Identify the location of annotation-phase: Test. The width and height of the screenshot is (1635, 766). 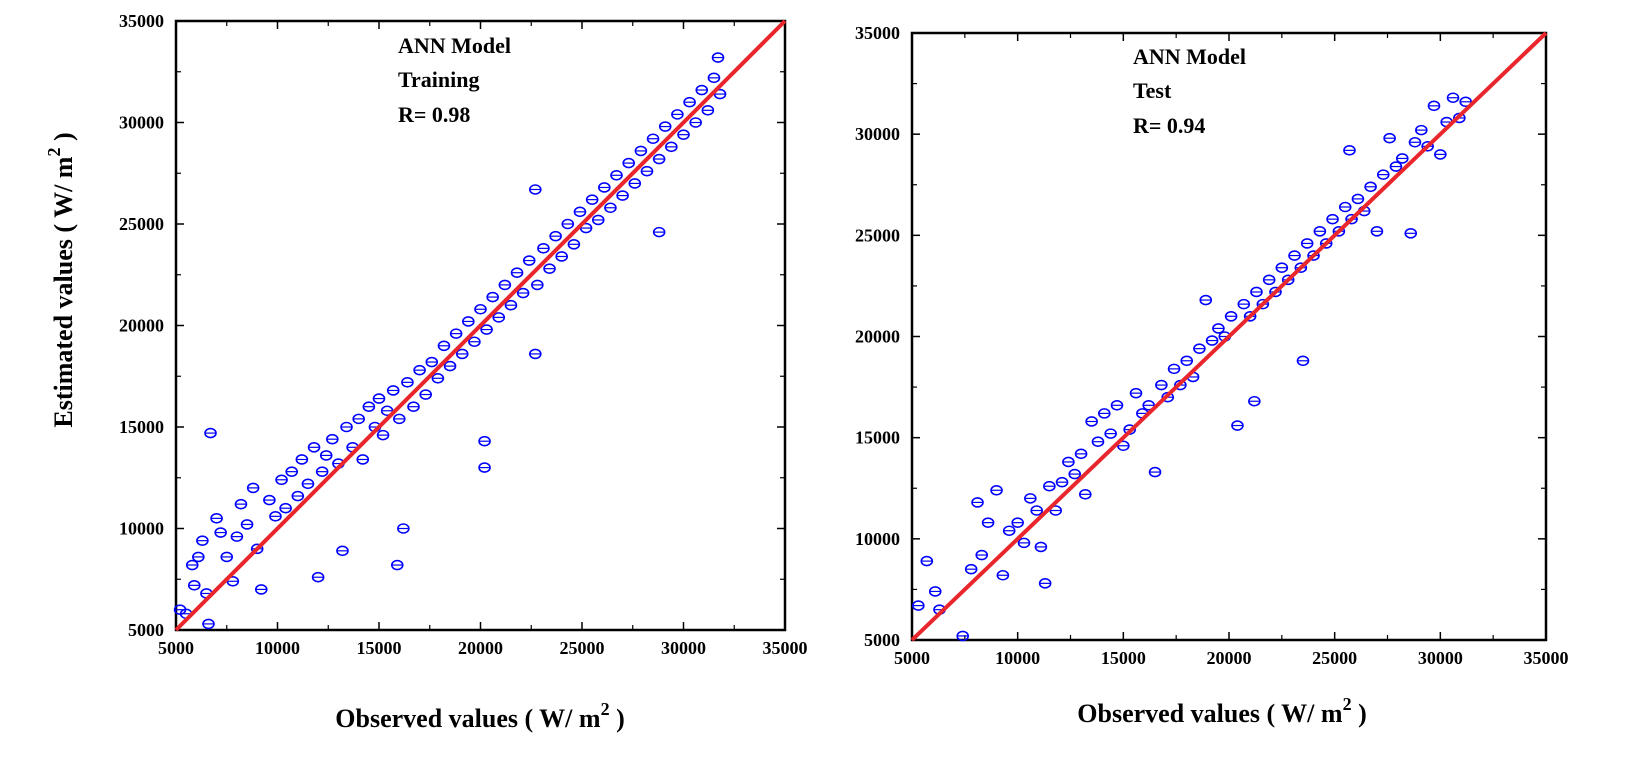
(1152, 90).